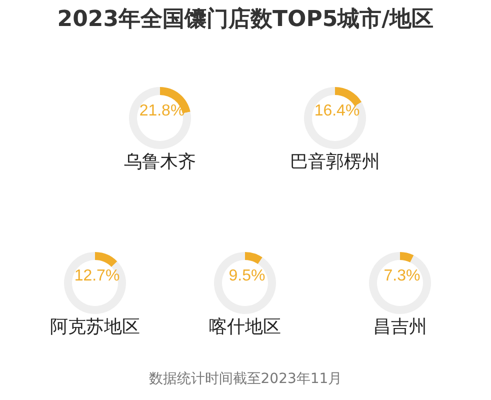 Image resolution: width=491 pixels, height=400 pixels. I want to click on data-label: 7.3%, so click(402, 276).